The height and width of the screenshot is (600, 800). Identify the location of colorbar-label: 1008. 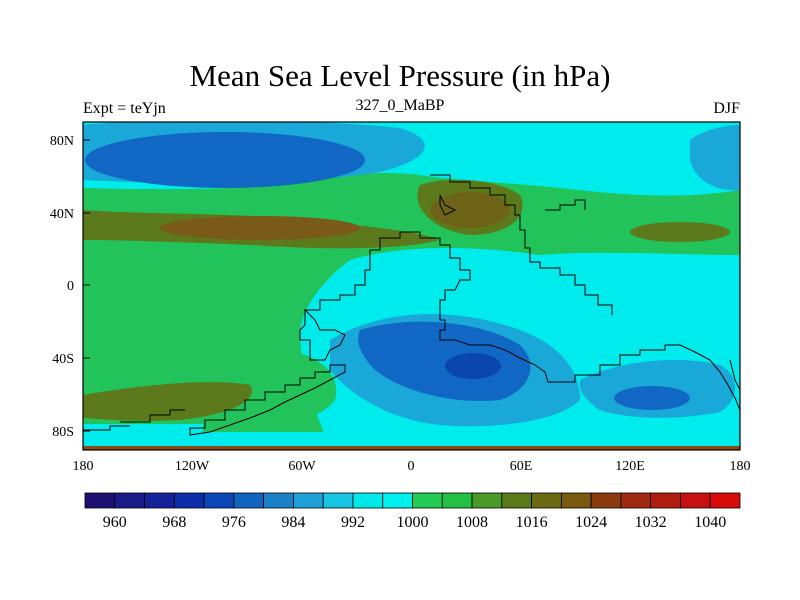
(472, 522).